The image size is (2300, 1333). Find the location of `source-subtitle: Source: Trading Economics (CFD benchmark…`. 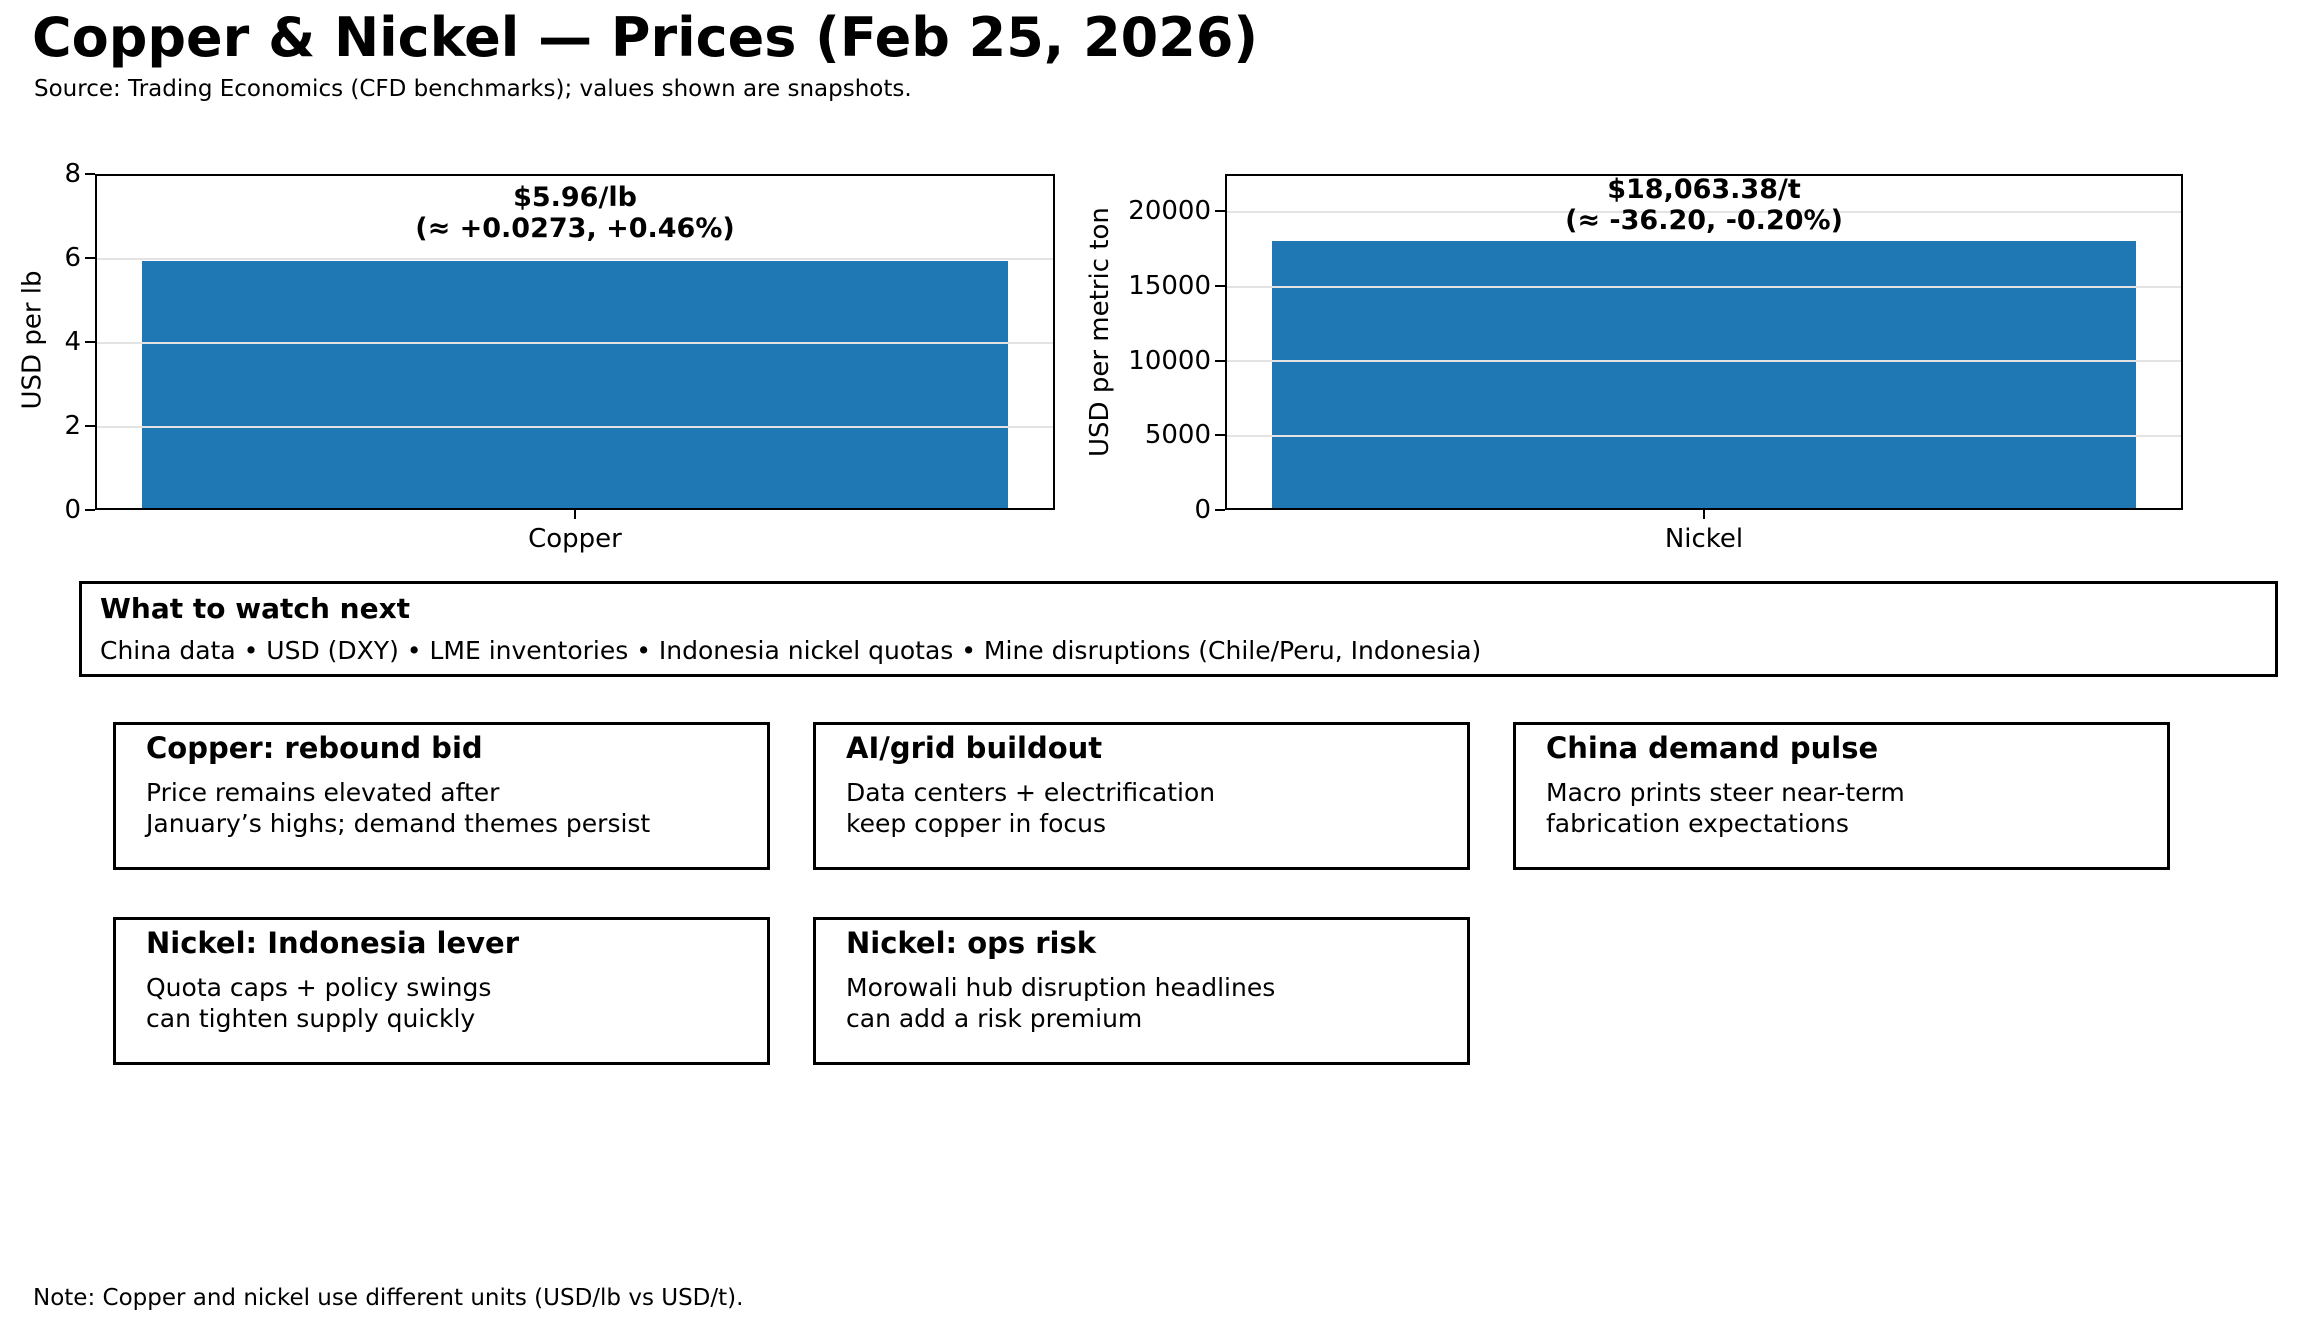

source-subtitle: Source: Trading Economics (CFD benchmark… is located at coordinates (473, 89).